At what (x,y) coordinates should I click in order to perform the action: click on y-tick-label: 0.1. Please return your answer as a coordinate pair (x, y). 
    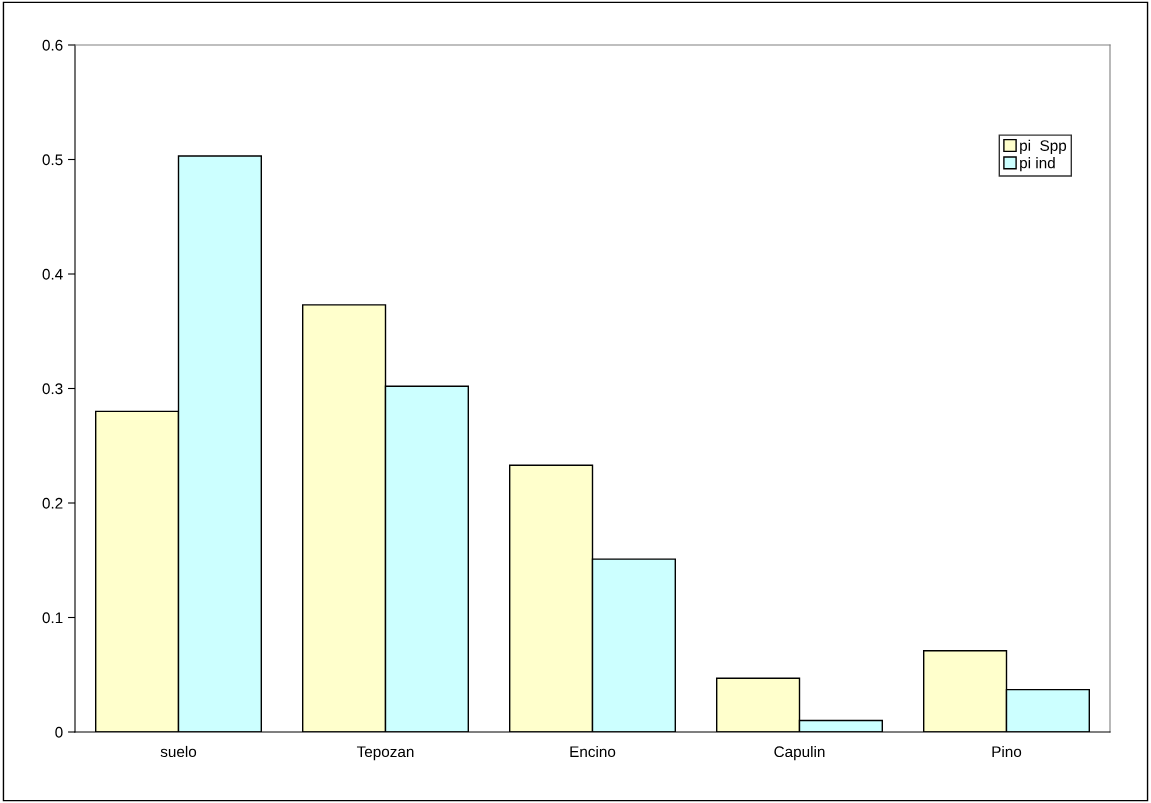
    Looking at the image, I should click on (52, 618).